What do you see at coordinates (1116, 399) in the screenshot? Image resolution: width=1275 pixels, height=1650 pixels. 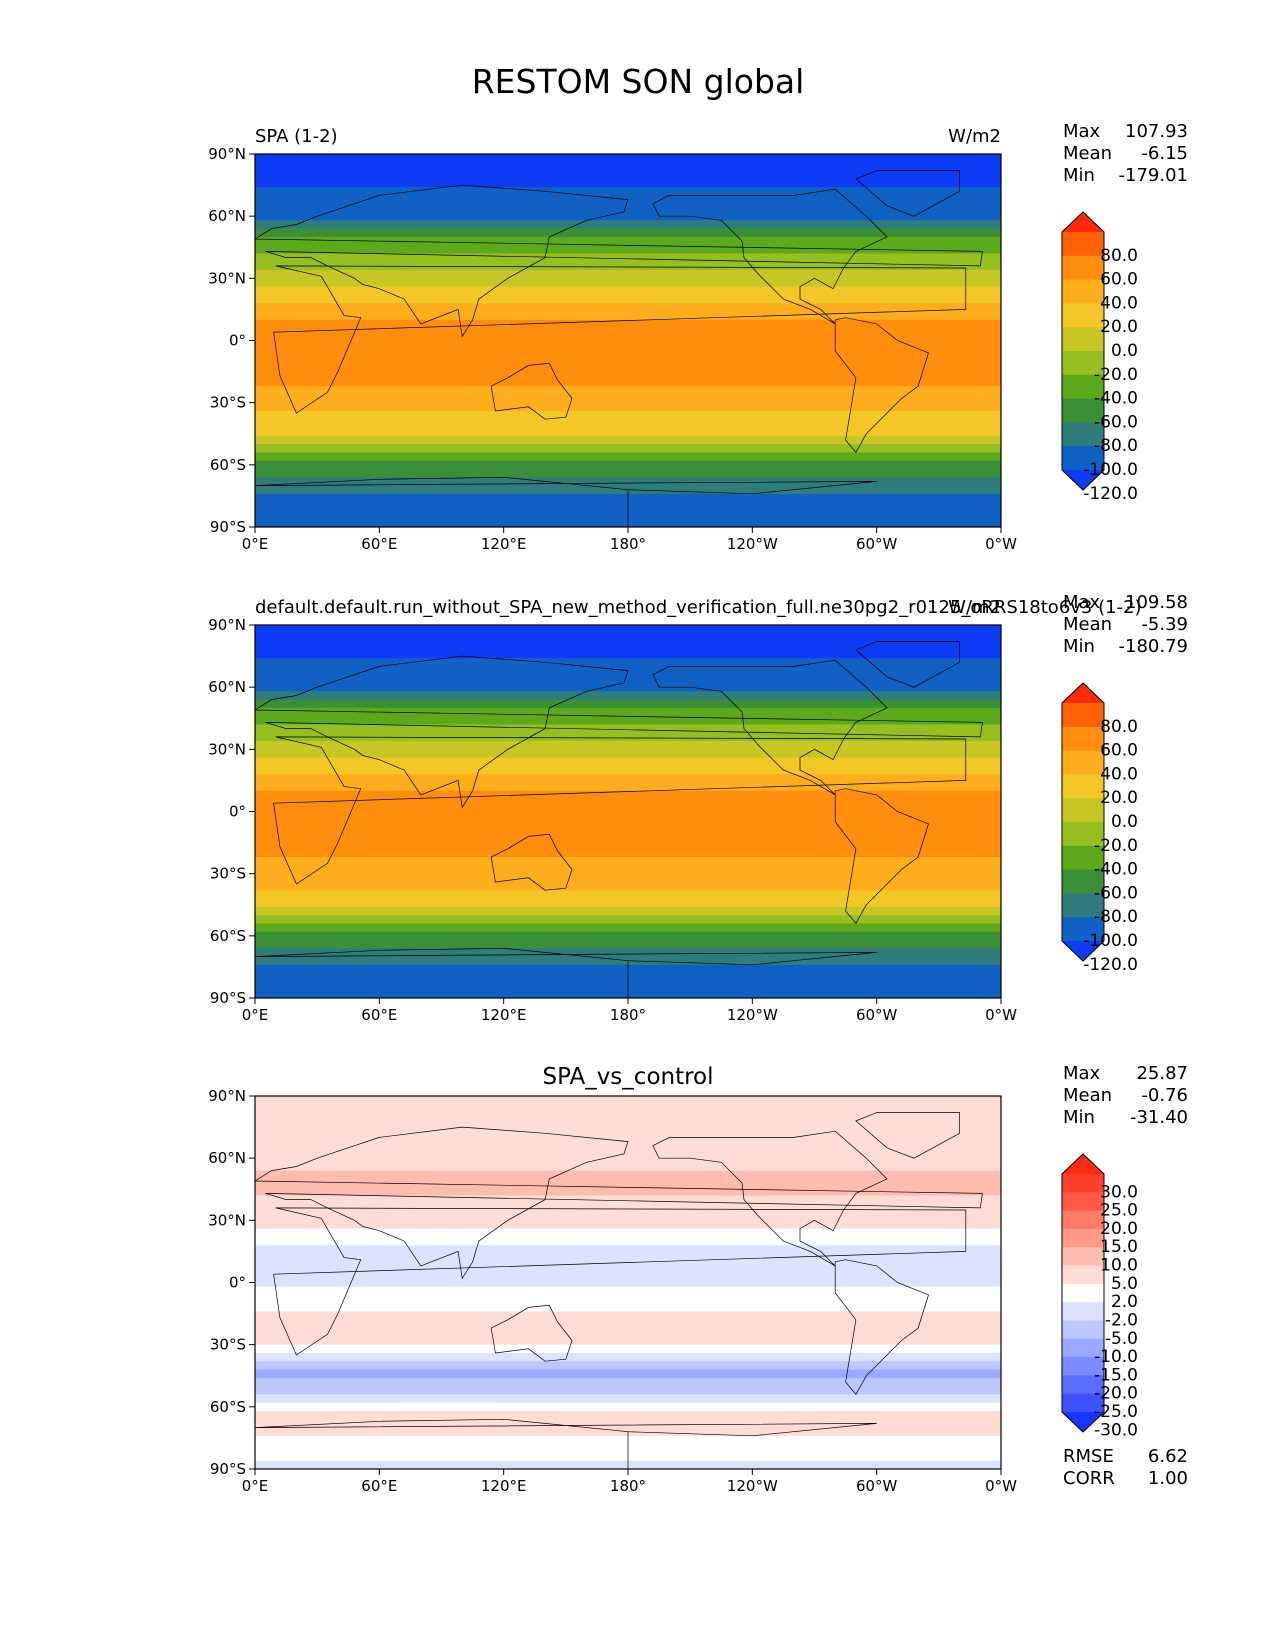 I see `colorbar-label: -40.0` at bounding box center [1116, 399].